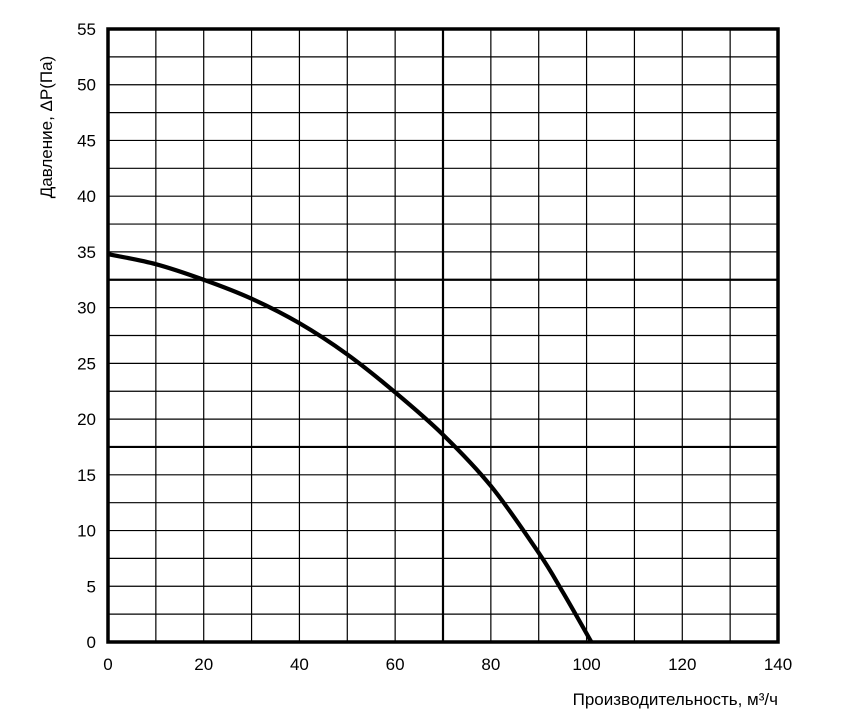  What do you see at coordinates (395, 664) in the screenshot?
I see `x-tick-label: 60` at bounding box center [395, 664].